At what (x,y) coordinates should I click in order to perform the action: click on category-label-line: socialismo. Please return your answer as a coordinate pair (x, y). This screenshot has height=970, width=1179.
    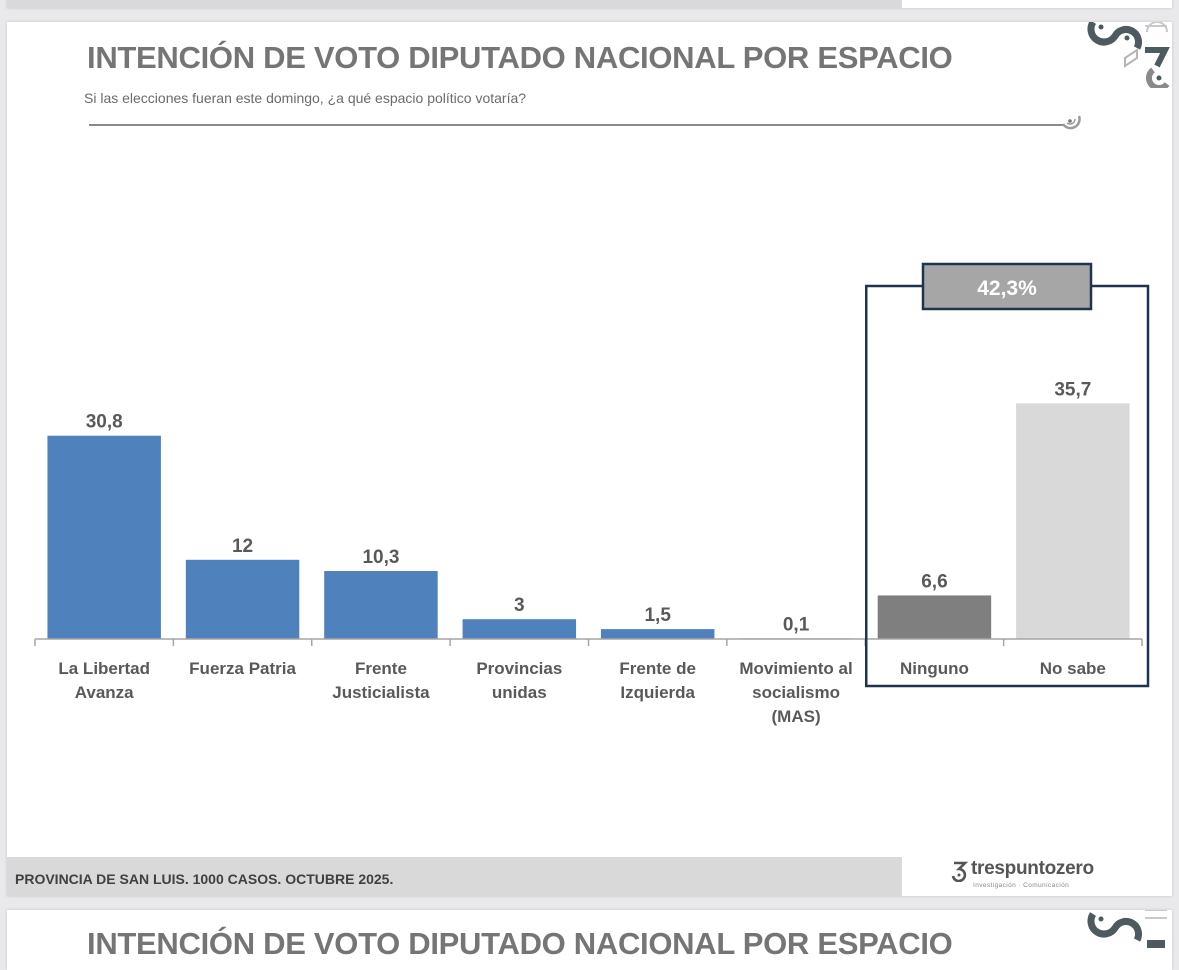
    Looking at the image, I should click on (796, 692).